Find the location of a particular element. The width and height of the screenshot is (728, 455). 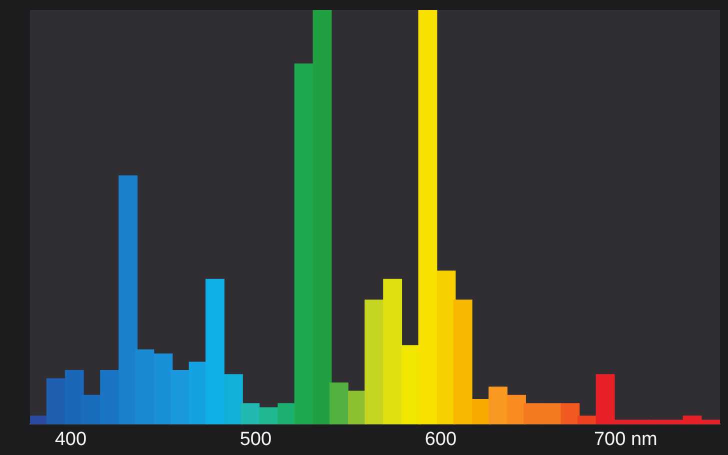

x-tick-label: 700 nm is located at coordinates (626, 439).